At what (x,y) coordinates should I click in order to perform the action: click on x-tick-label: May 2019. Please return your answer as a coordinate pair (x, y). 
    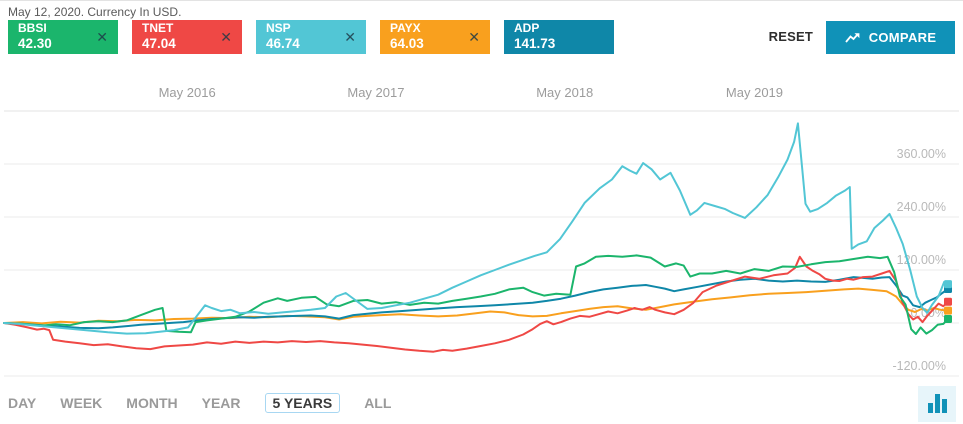
    Looking at the image, I should click on (754, 92).